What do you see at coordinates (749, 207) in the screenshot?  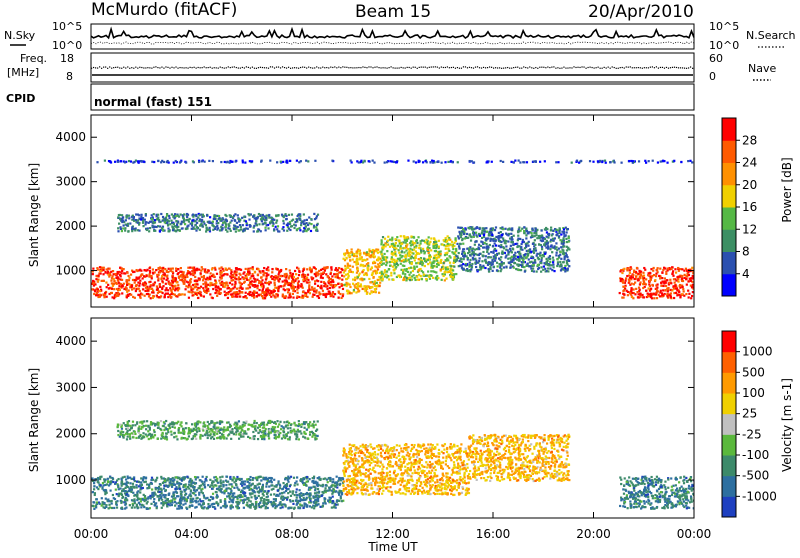 I see `power-colorbar-label: 16` at bounding box center [749, 207].